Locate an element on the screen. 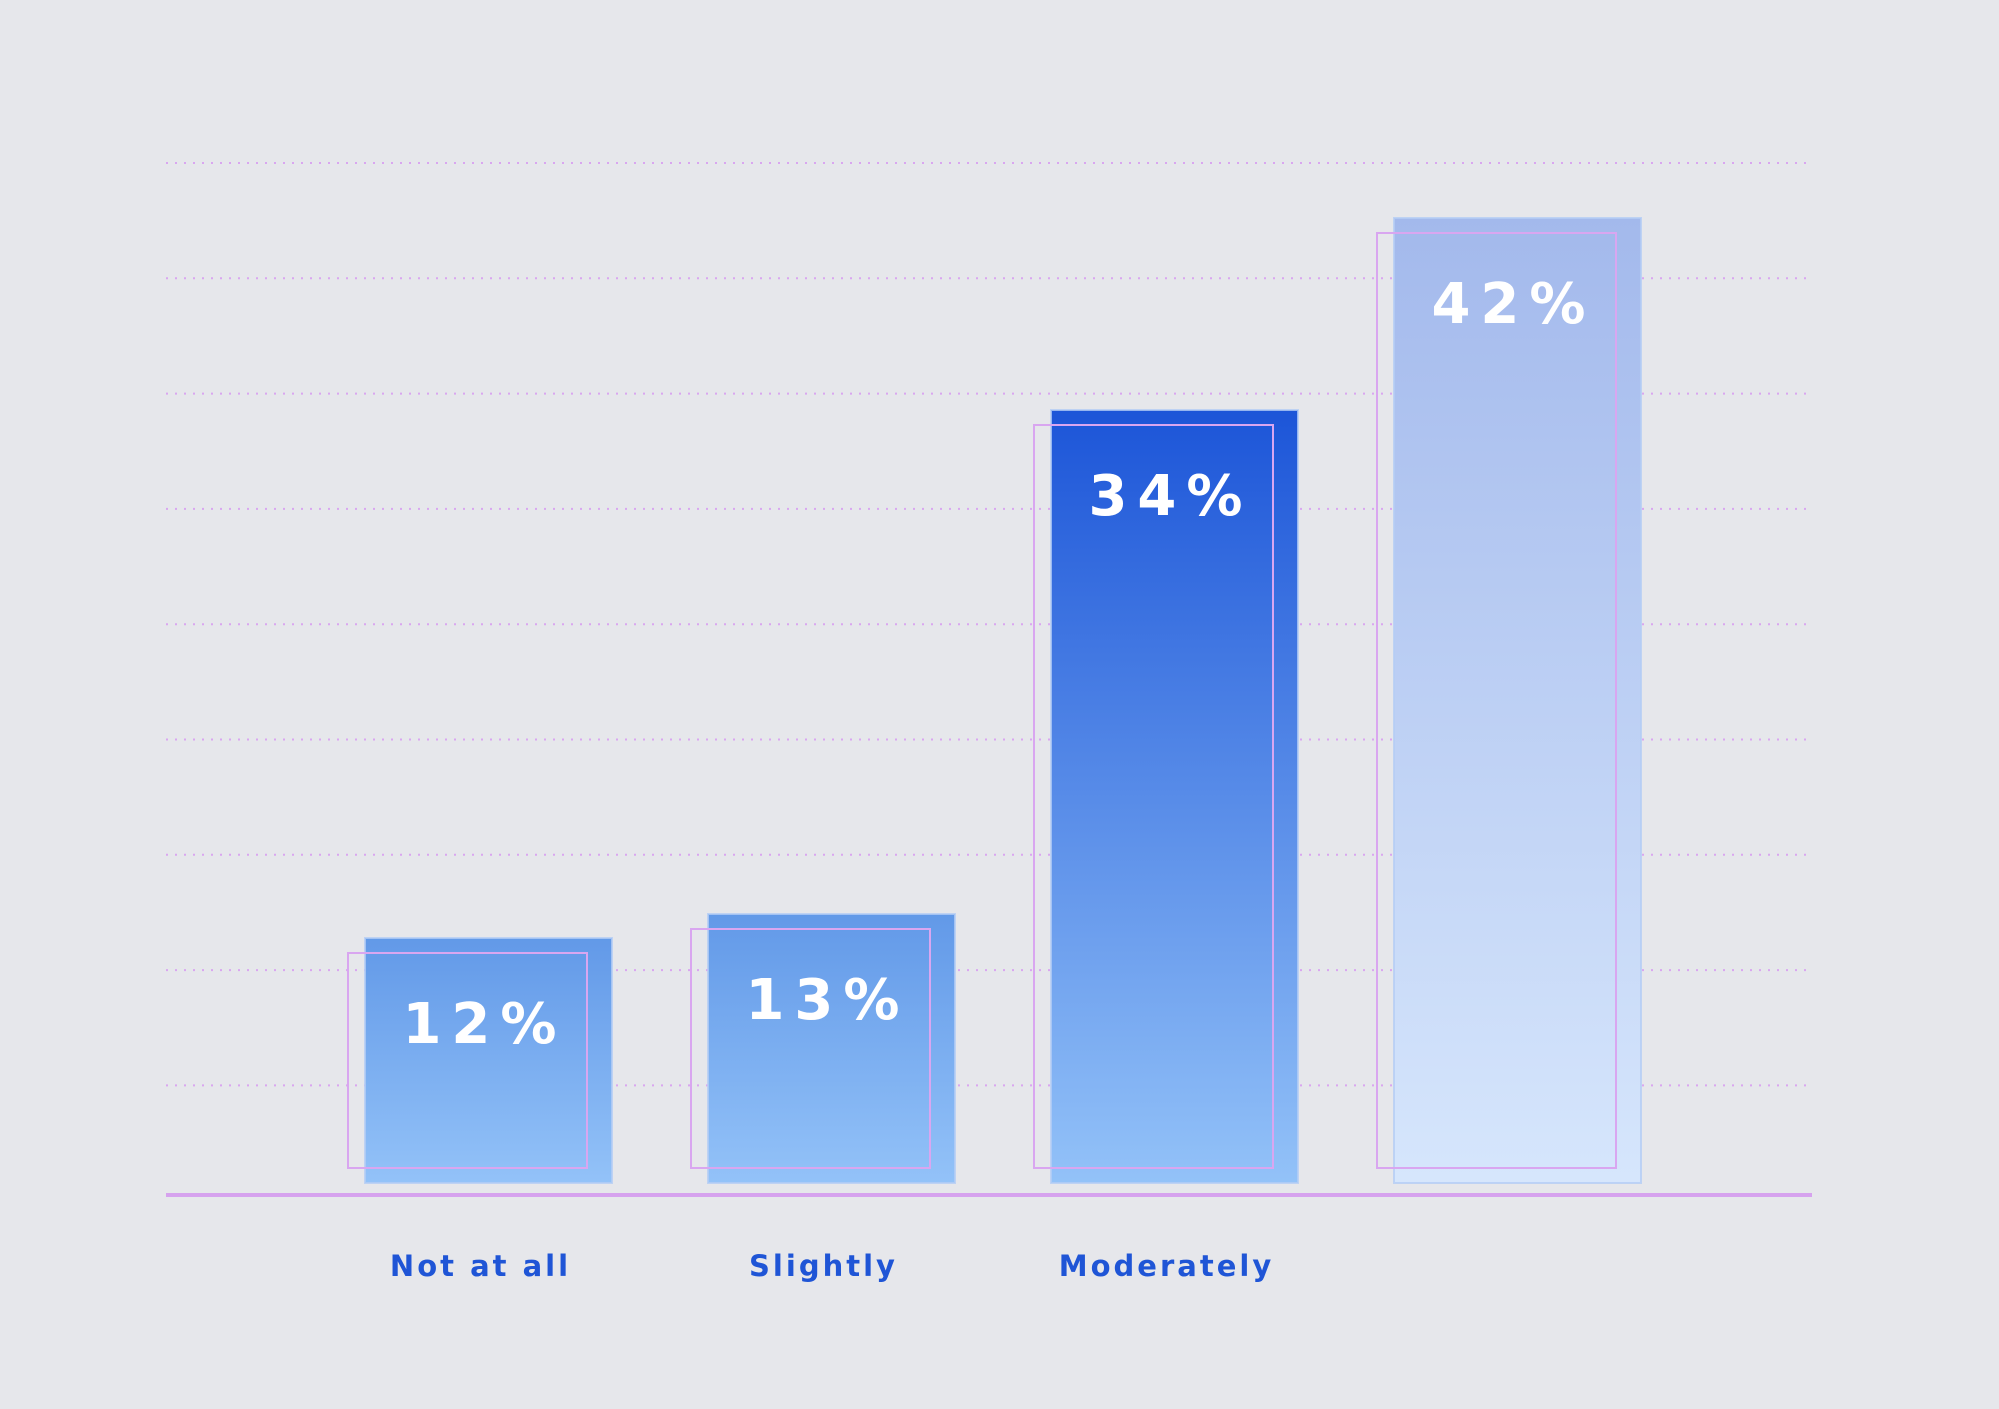 This screenshot has width=1999, height=1409. bar-value-label: 12% is located at coordinates (484, 1024).